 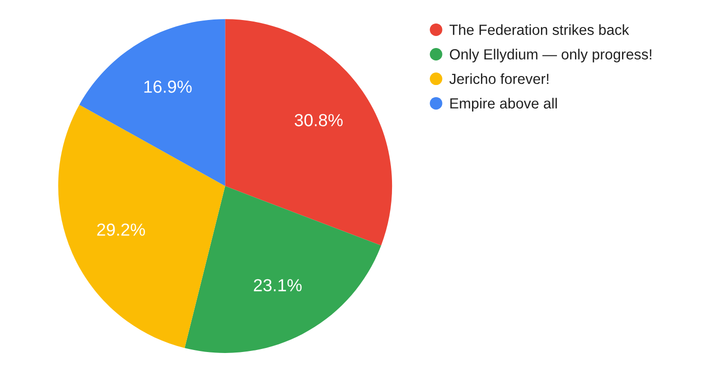 What do you see at coordinates (121, 230) in the screenshot?
I see `data-label: 29.2%` at bounding box center [121, 230].